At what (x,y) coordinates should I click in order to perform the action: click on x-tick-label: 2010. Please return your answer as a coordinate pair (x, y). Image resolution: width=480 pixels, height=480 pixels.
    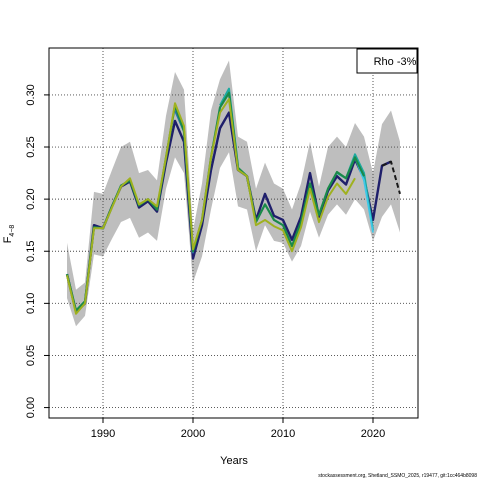
    Looking at the image, I should click on (283, 434).